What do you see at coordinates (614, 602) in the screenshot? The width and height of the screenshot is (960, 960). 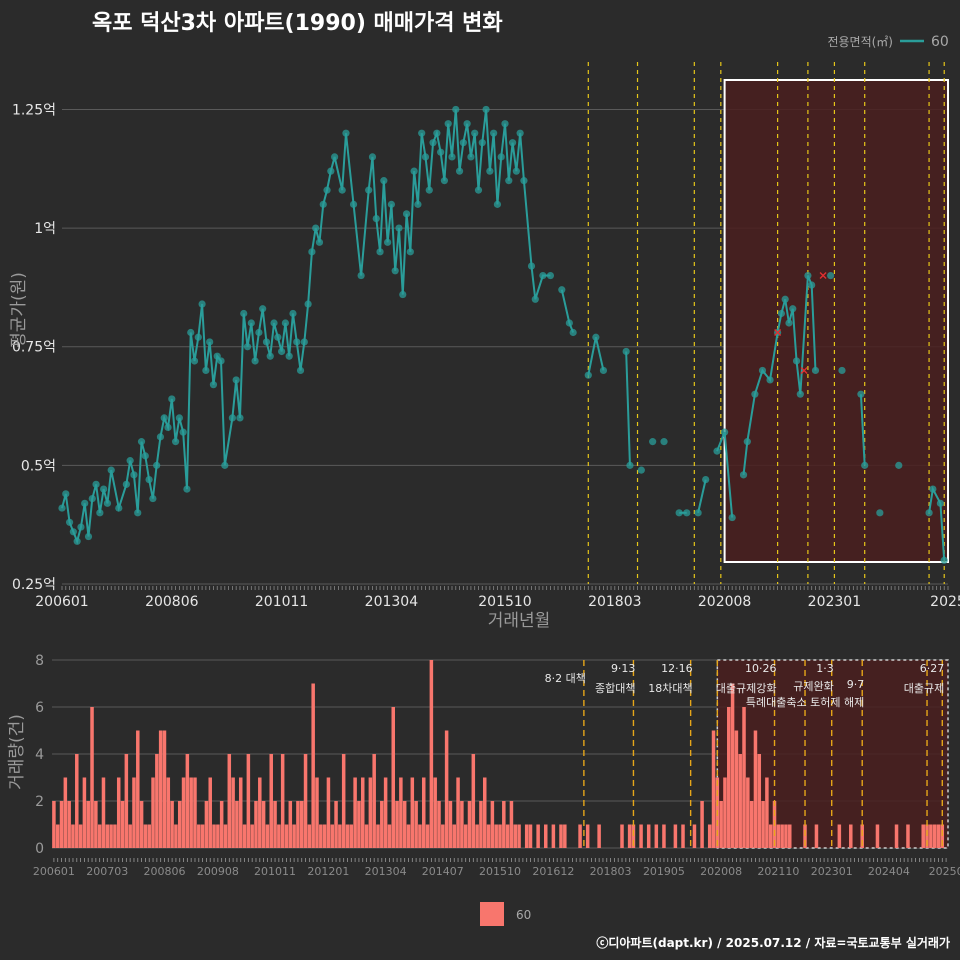 I see `top-x-tick-label: 201803` at bounding box center [614, 602].